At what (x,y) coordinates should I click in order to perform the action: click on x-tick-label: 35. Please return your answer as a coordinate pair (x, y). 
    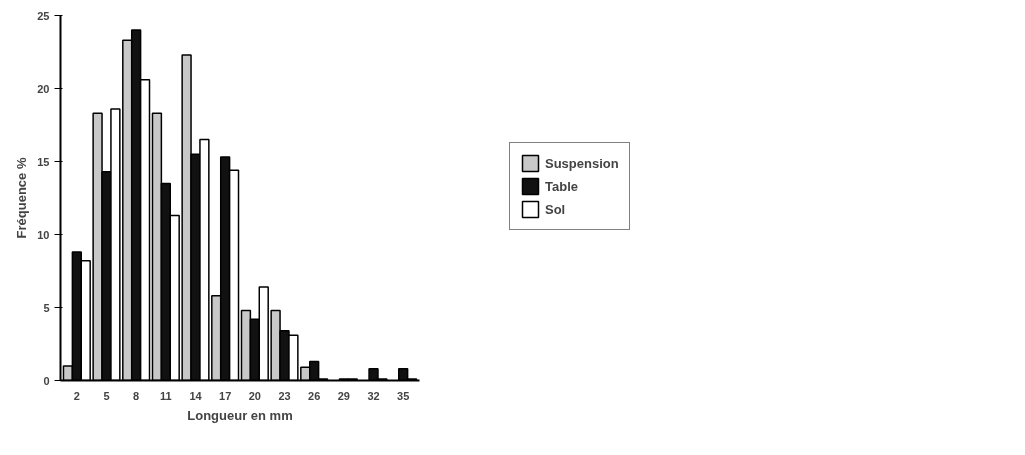
    Looking at the image, I should click on (403, 395).